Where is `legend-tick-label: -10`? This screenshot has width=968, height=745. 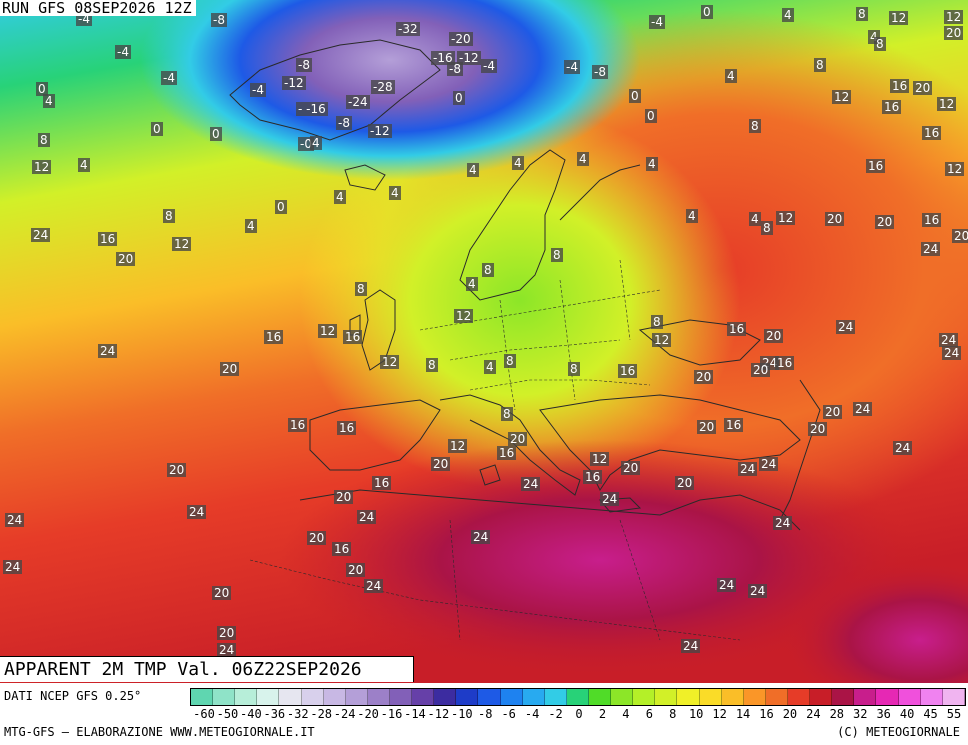 legend-tick-label: -10 is located at coordinates (461, 714).